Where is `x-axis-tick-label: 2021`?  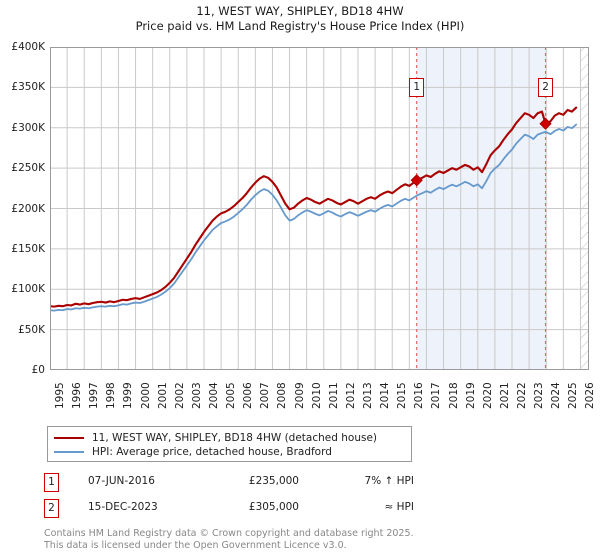 x-axis-tick-label: 2021 is located at coordinates (504, 395).